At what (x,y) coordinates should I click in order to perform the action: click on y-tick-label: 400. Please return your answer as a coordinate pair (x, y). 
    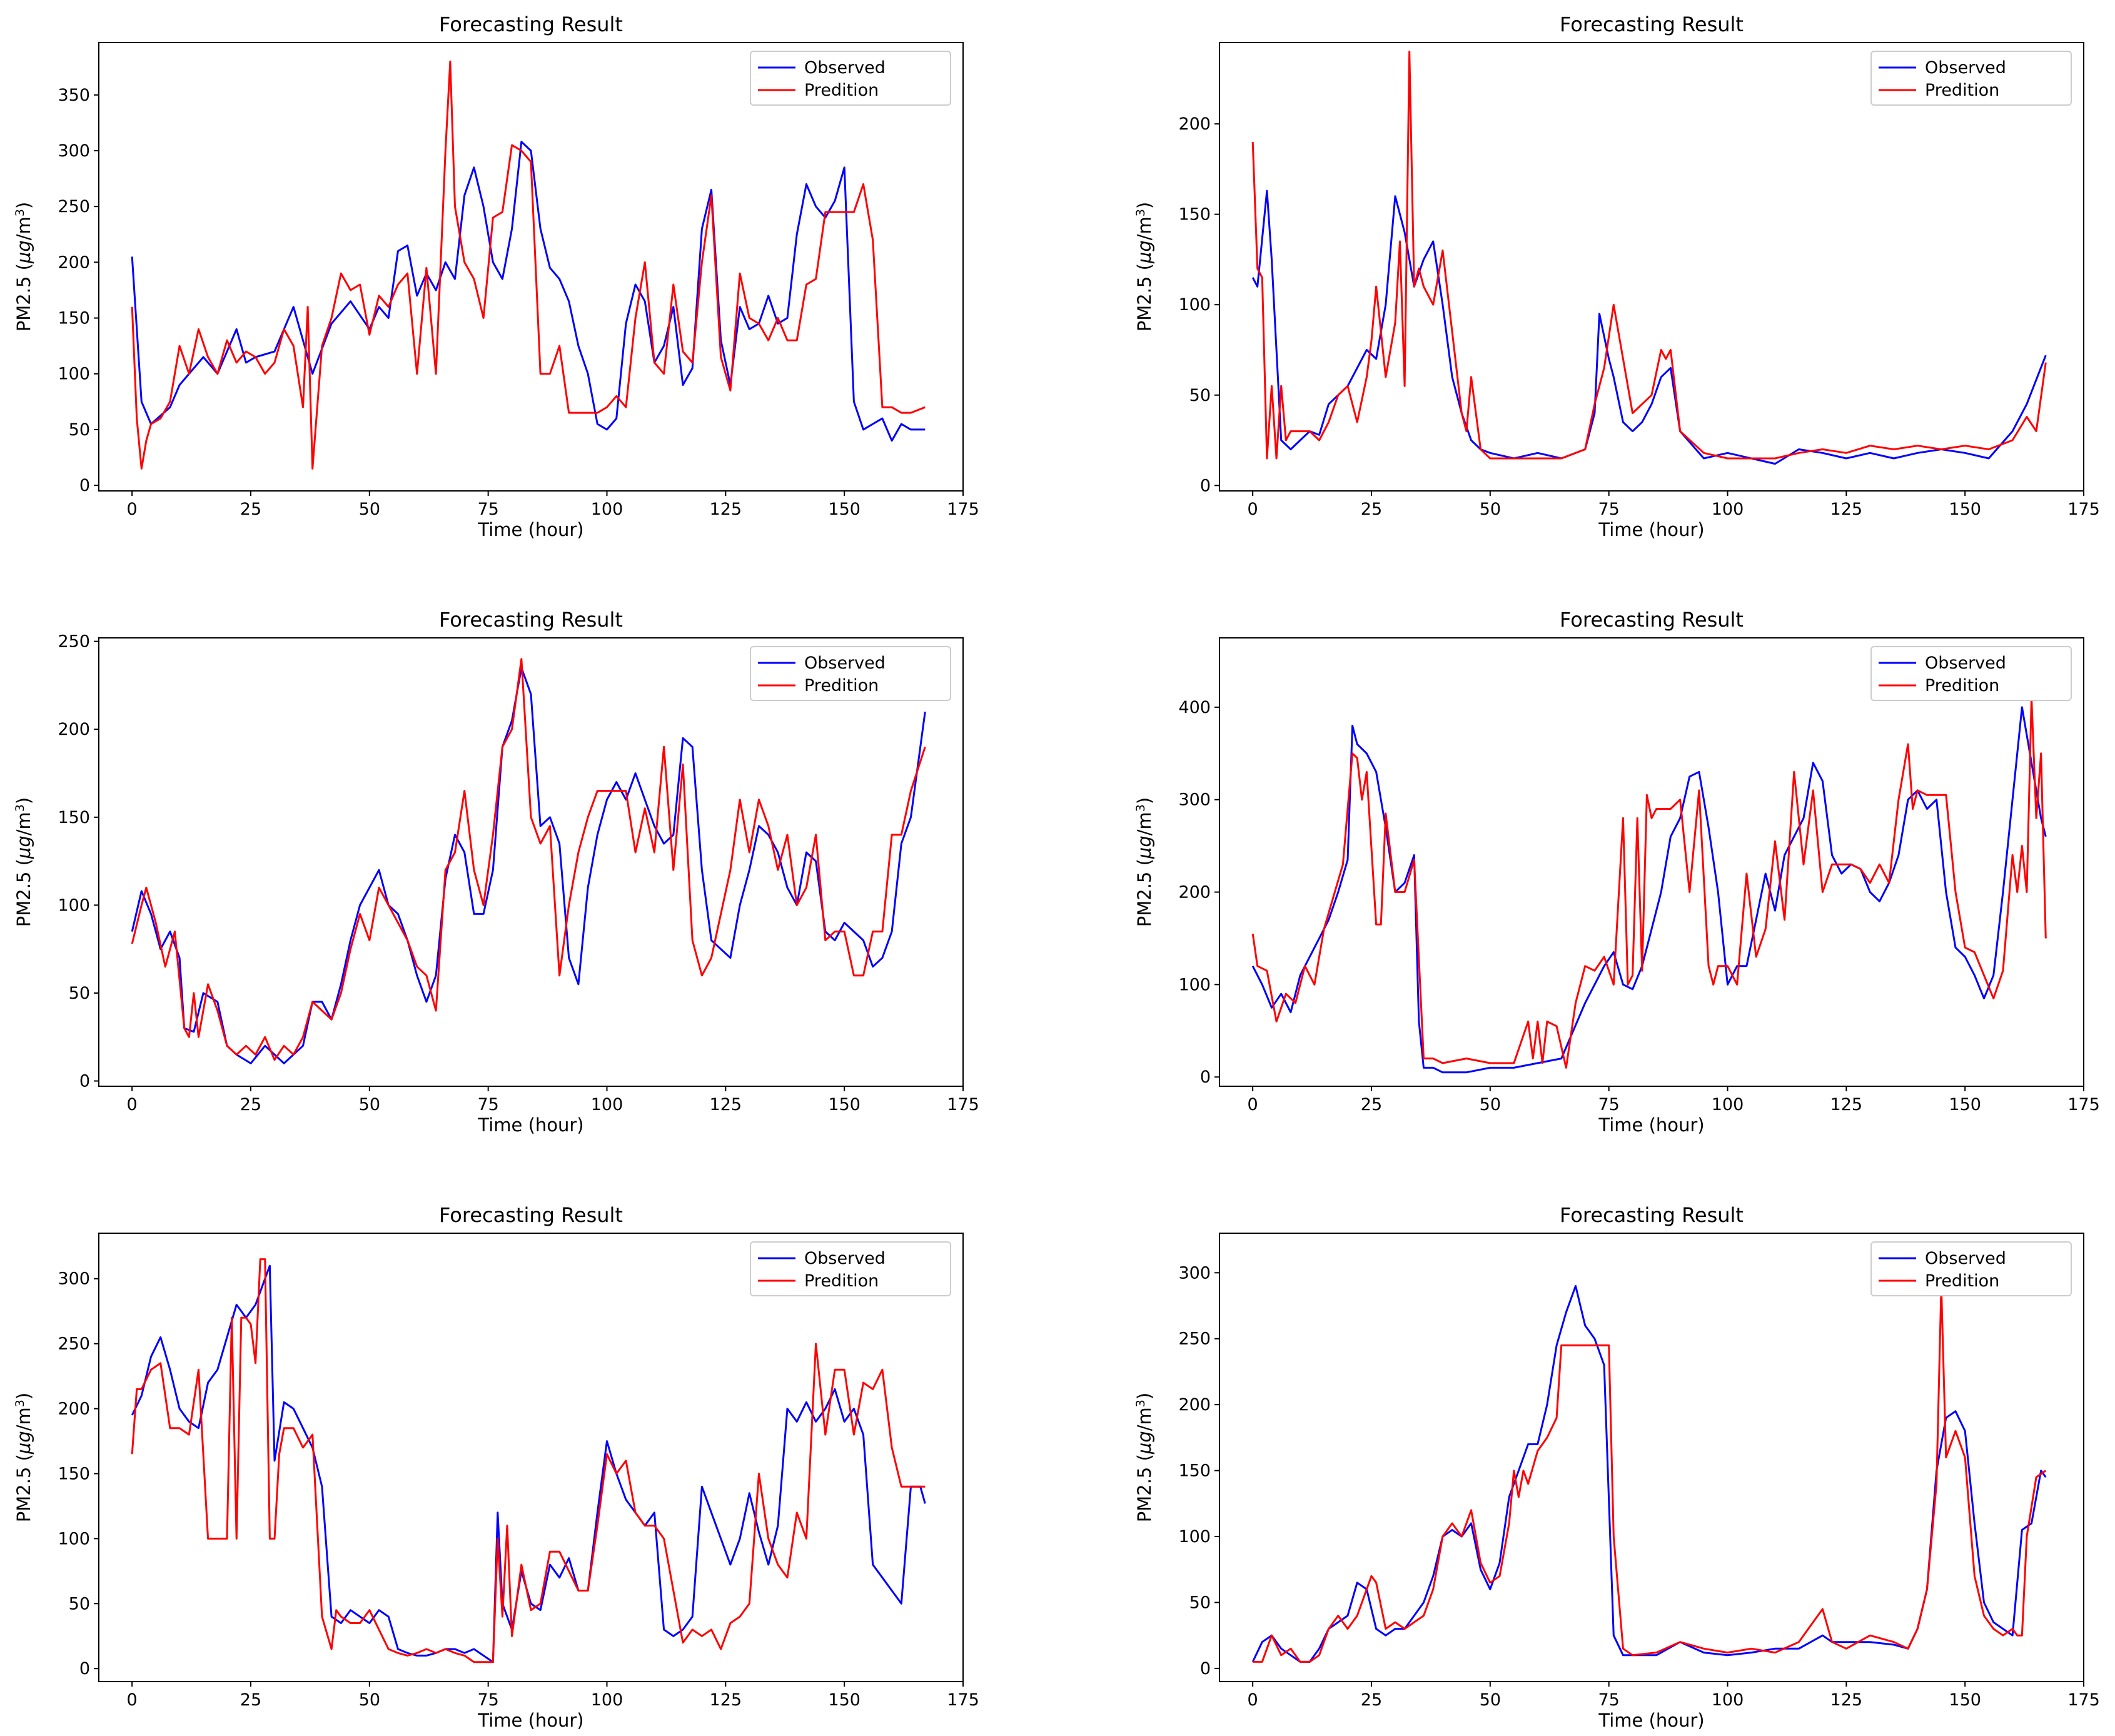
    Looking at the image, I should click on (1194, 707).